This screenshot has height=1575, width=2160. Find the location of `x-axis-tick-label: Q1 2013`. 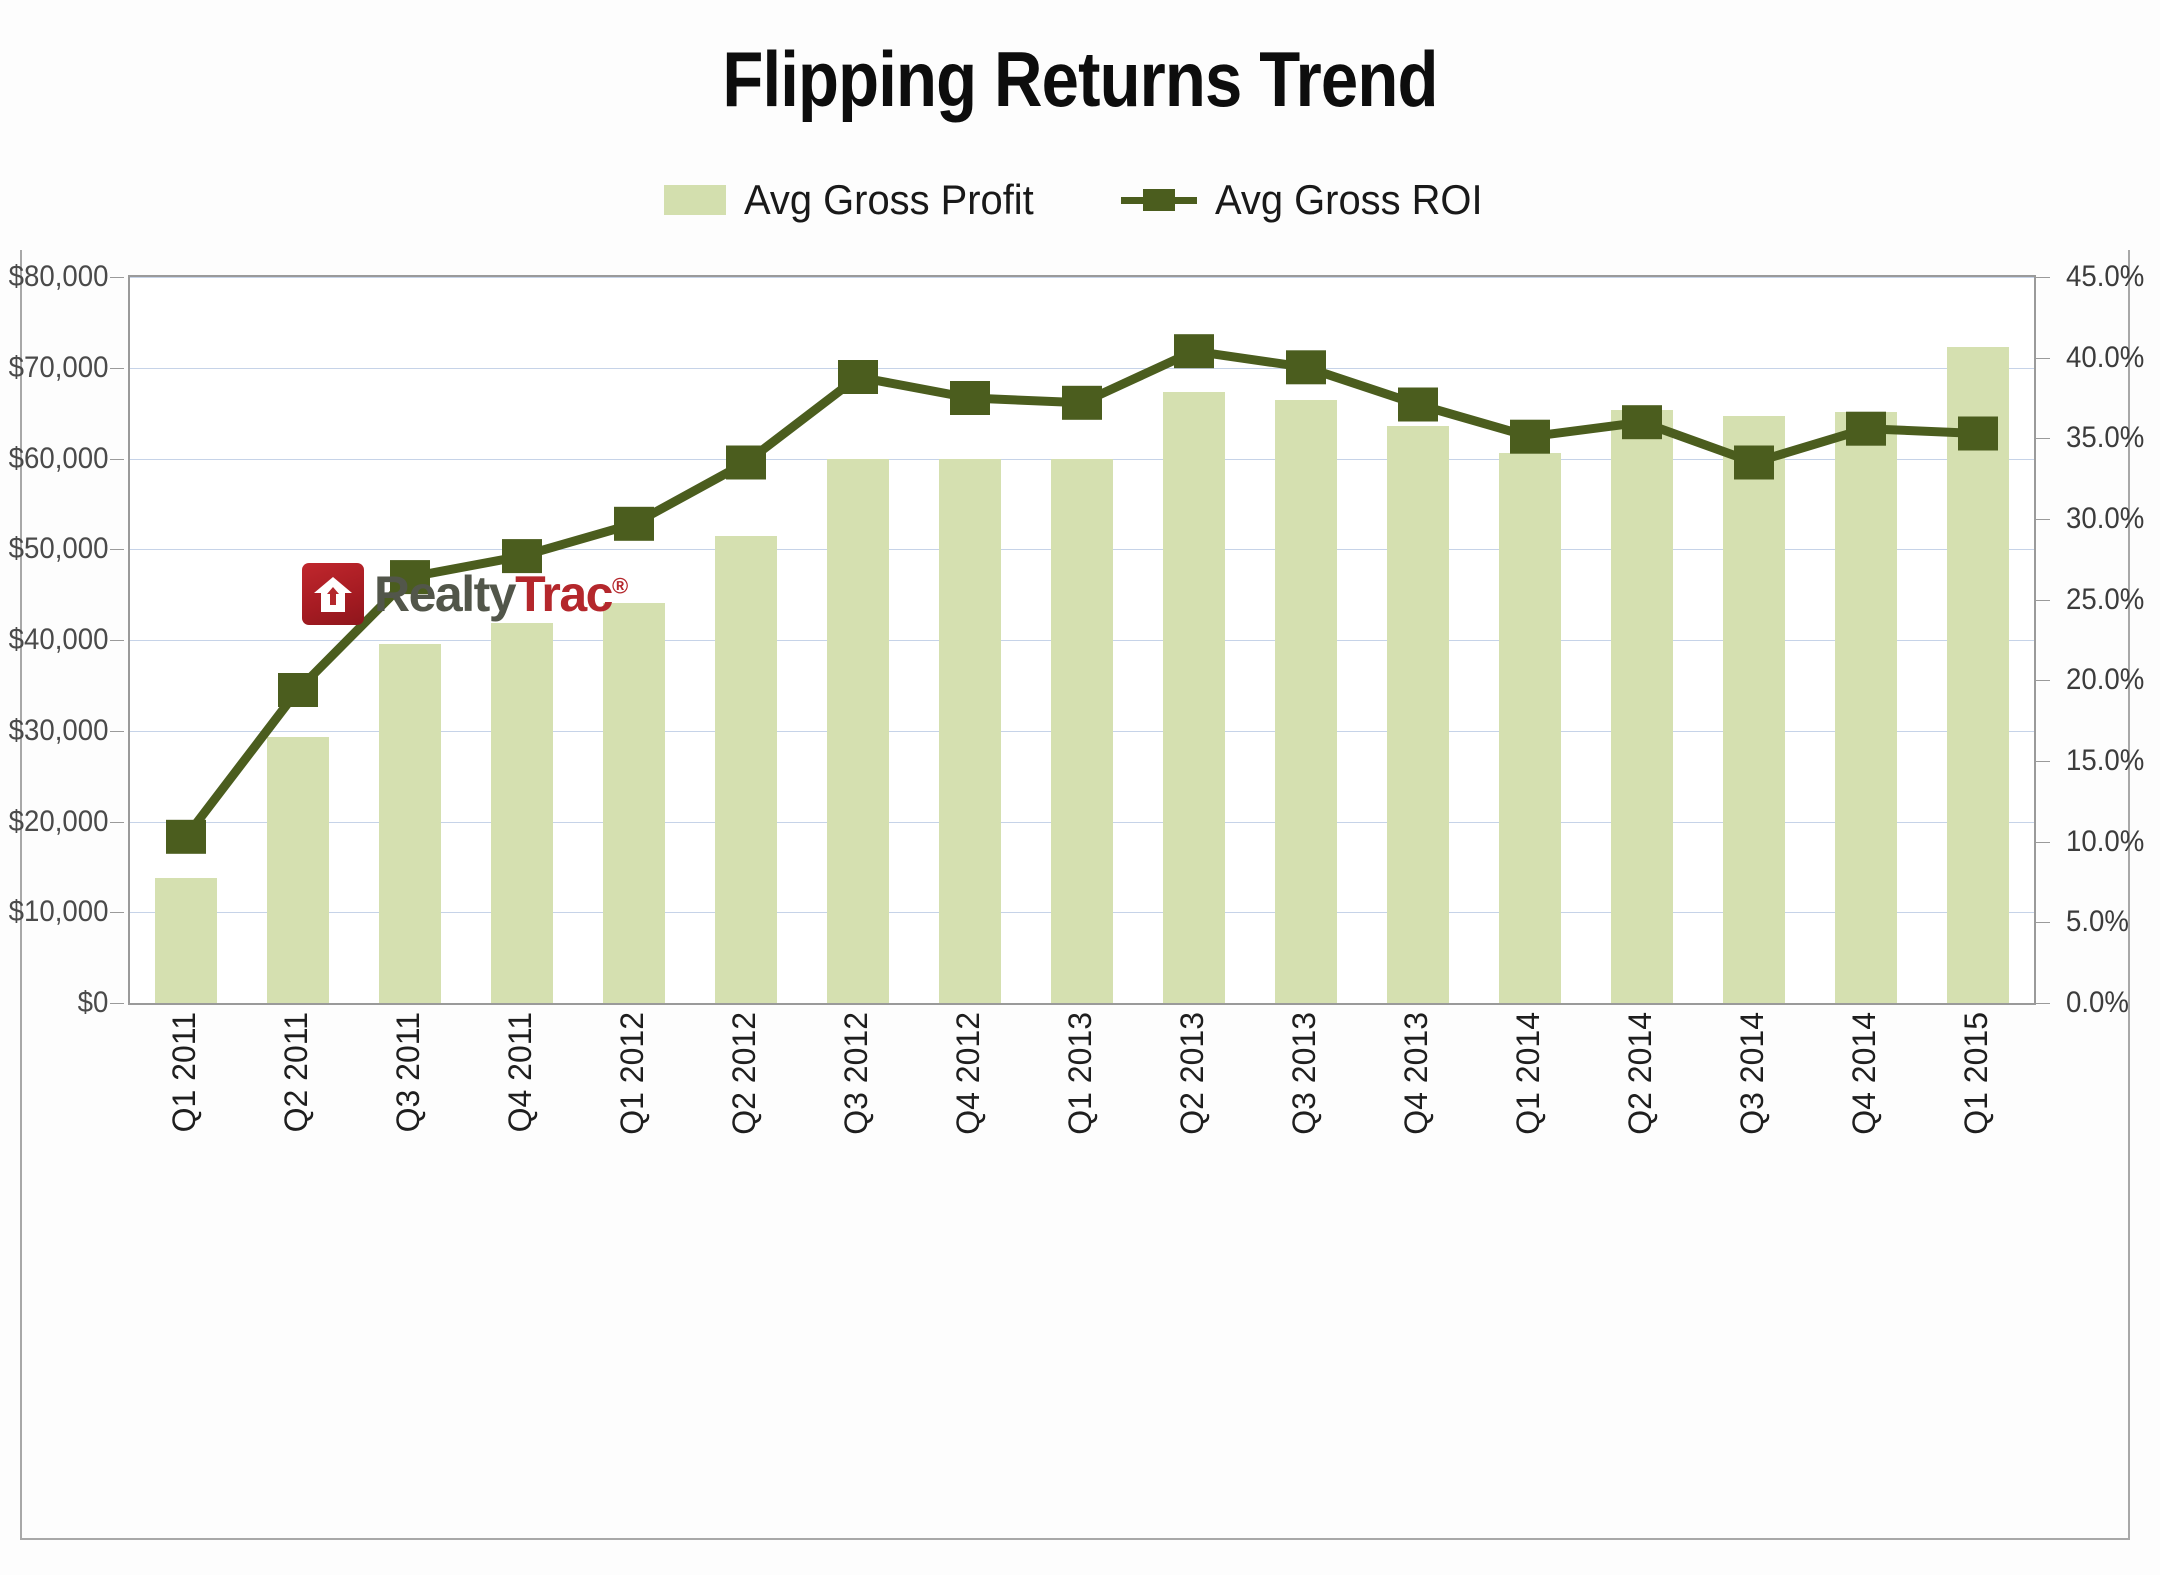

x-axis-tick-label: Q1 2013 is located at coordinates (1080, 1073).